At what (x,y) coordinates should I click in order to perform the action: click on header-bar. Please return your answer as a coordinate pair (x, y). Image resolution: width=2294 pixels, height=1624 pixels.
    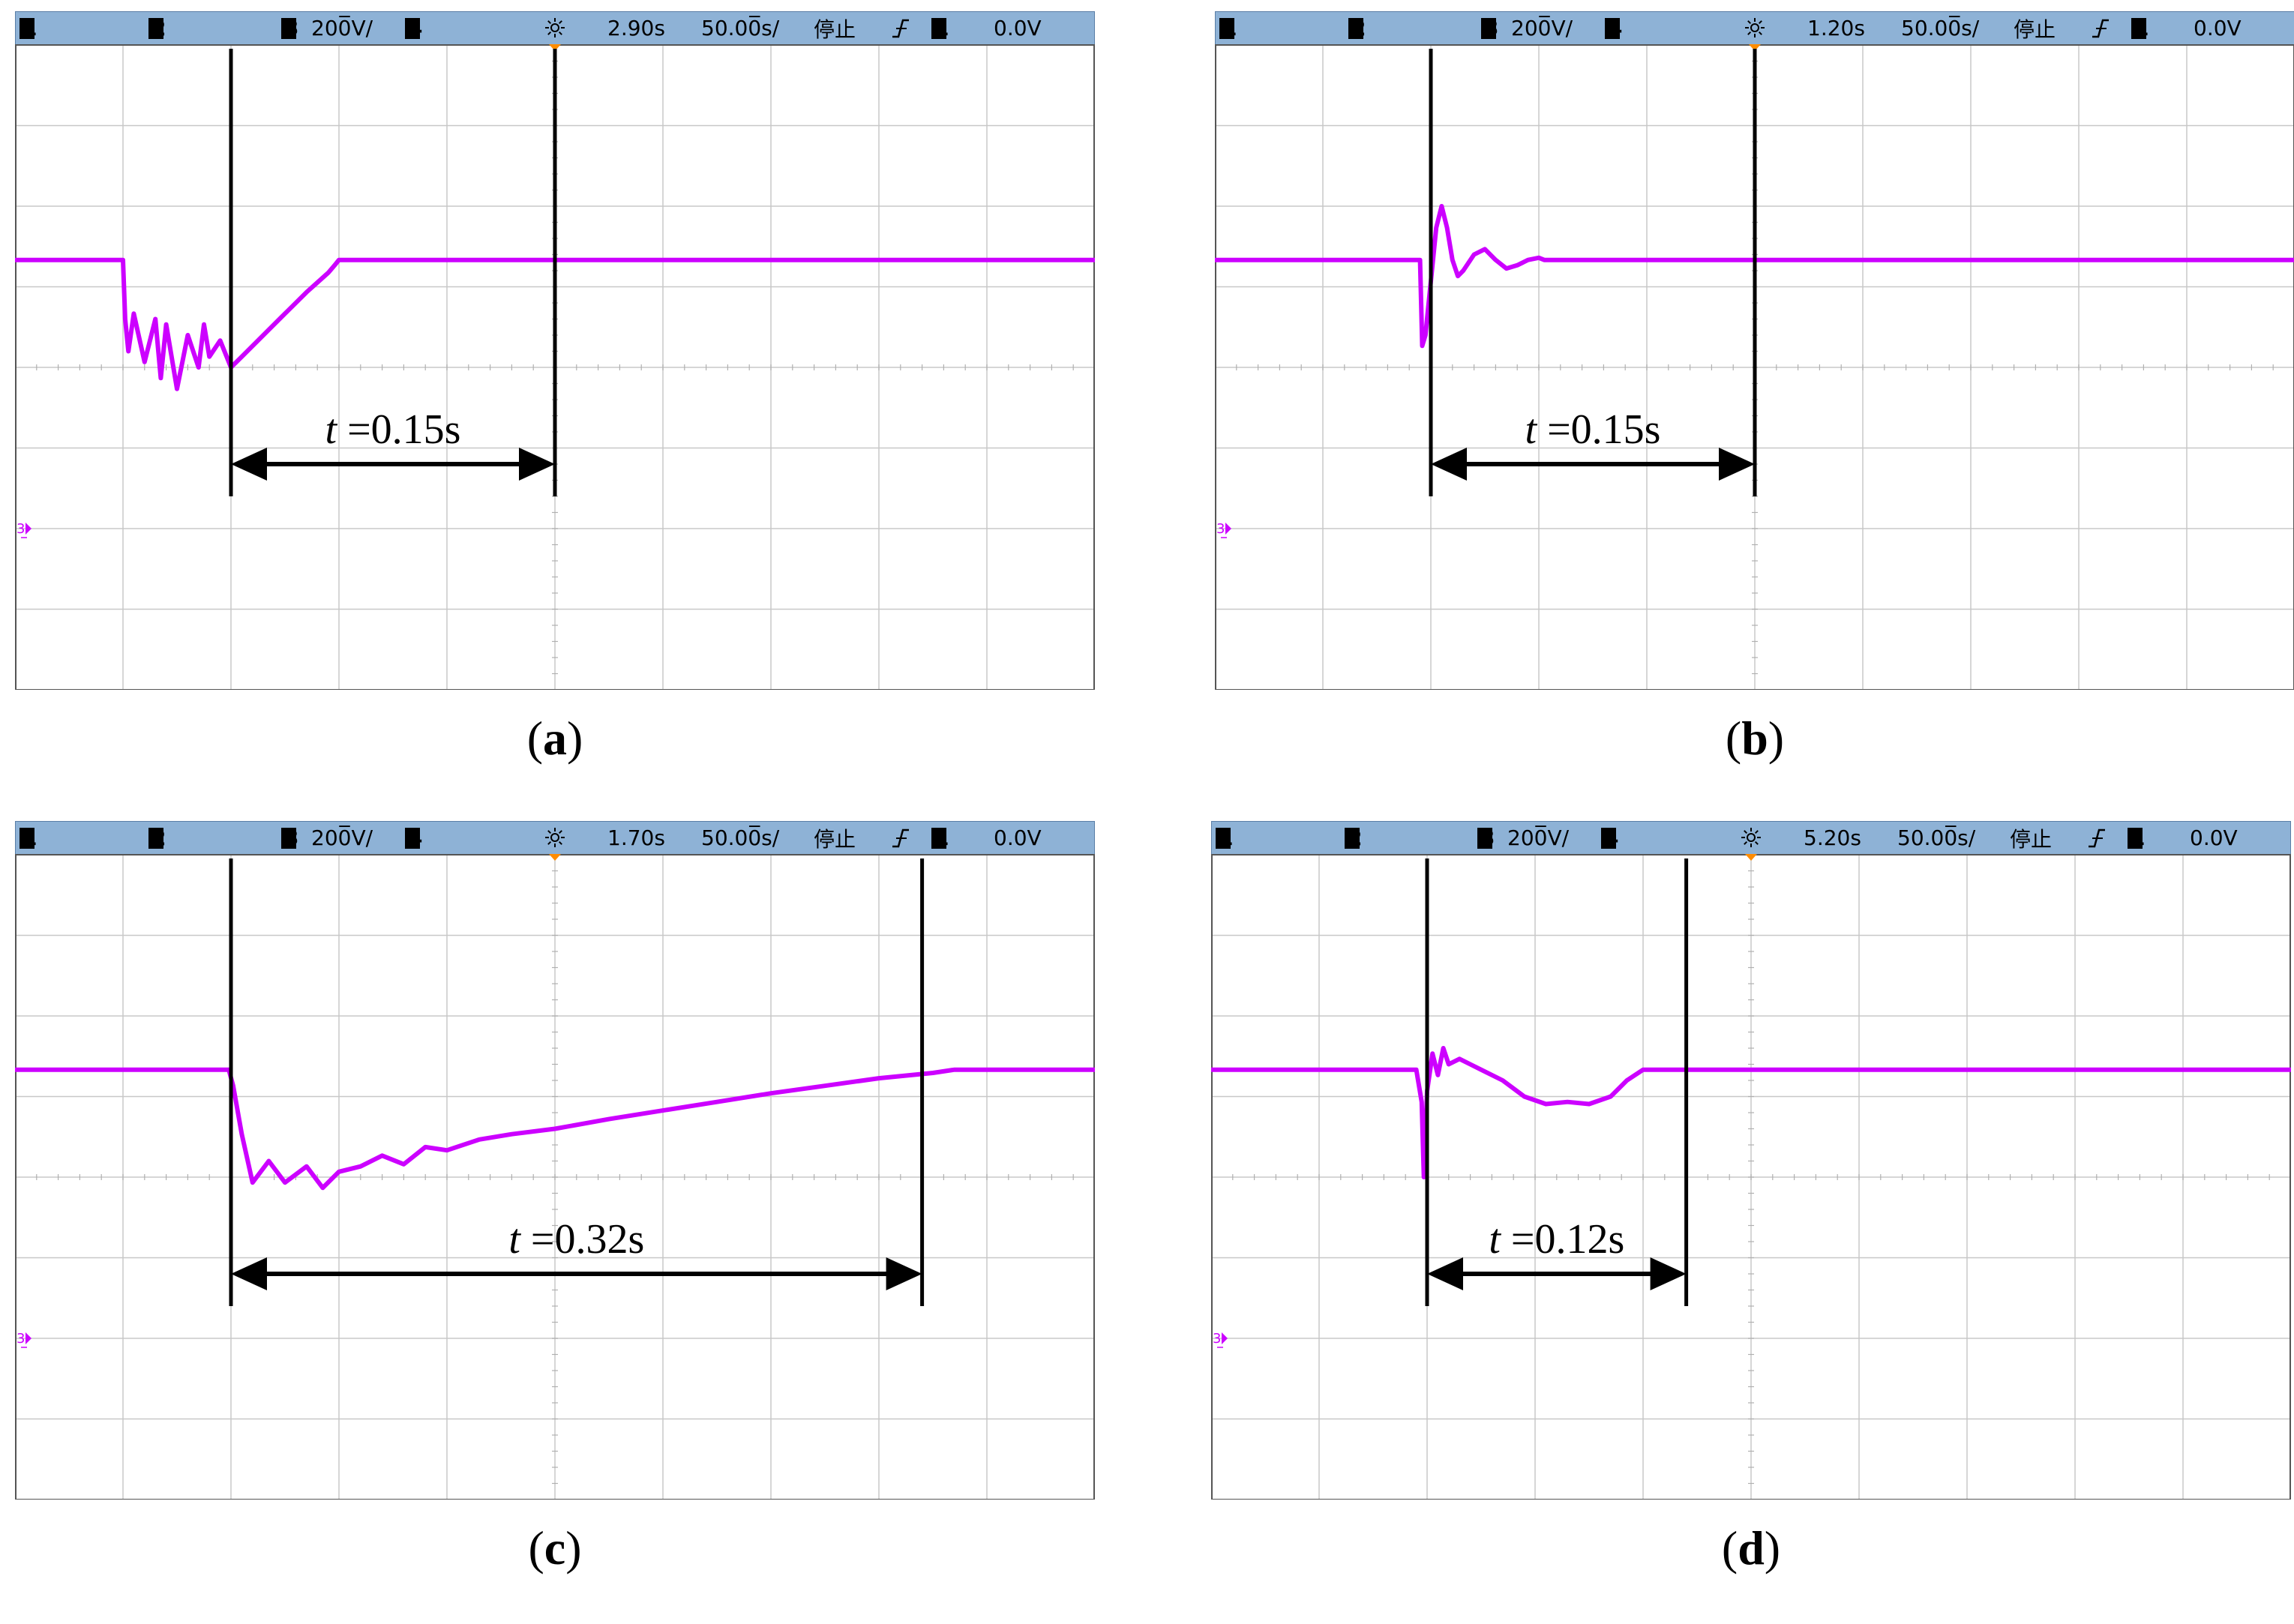
    Looking at the image, I should click on (1751, 838).